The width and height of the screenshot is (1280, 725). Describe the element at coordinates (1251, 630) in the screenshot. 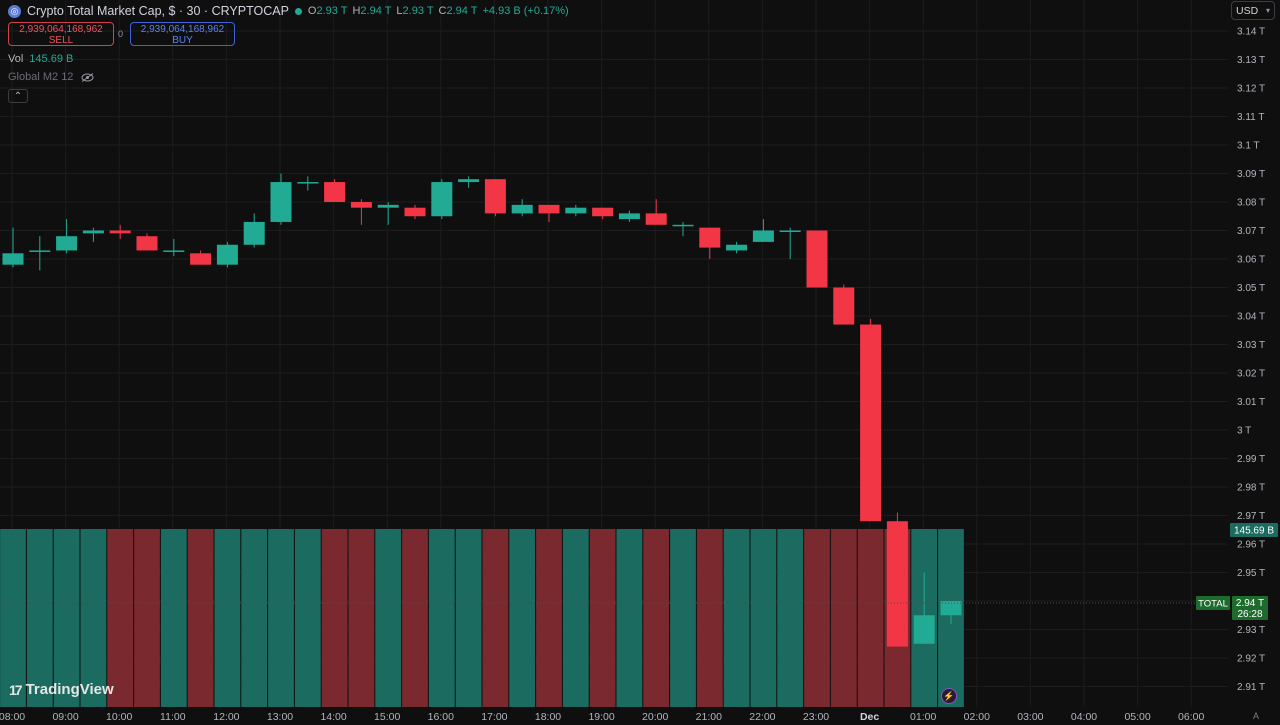

I see `price-tick-label: 2.93 T` at that location.